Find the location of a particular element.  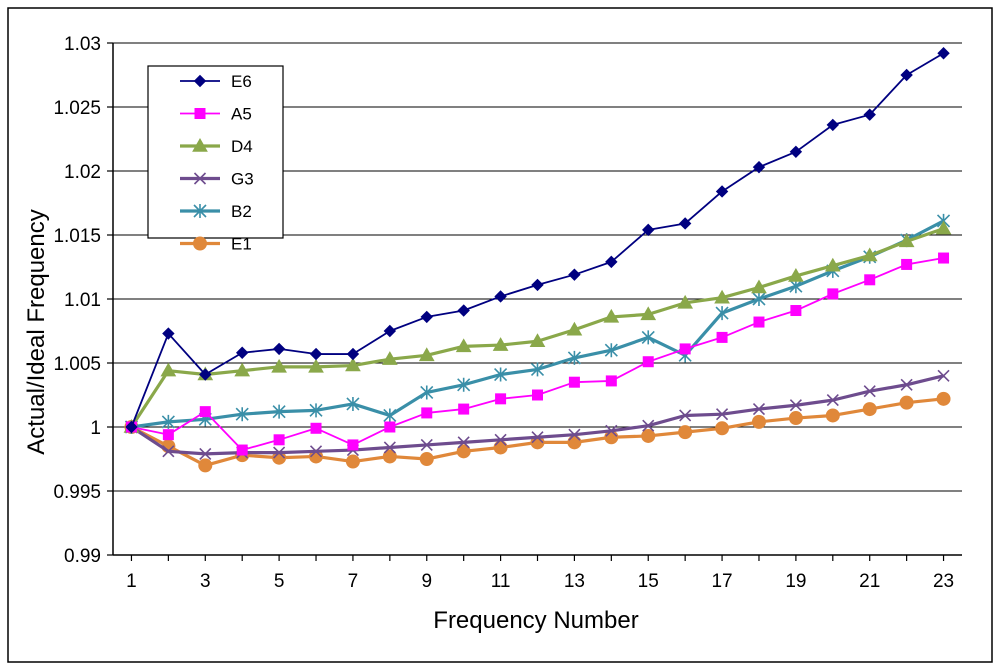

y-tick-label: 1.01 is located at coordinates (82, 300).